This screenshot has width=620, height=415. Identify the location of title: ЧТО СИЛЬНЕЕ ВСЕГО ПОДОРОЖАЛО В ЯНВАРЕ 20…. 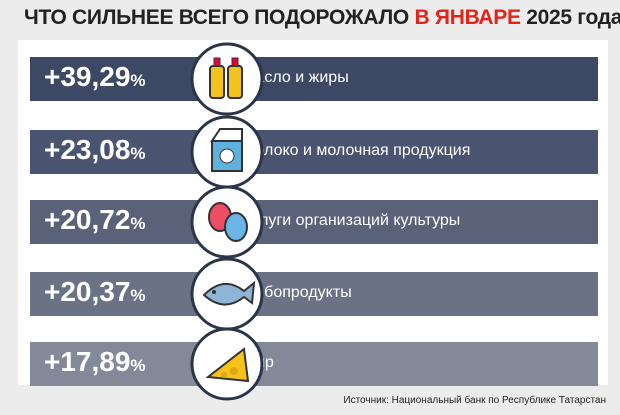
(322, 18).